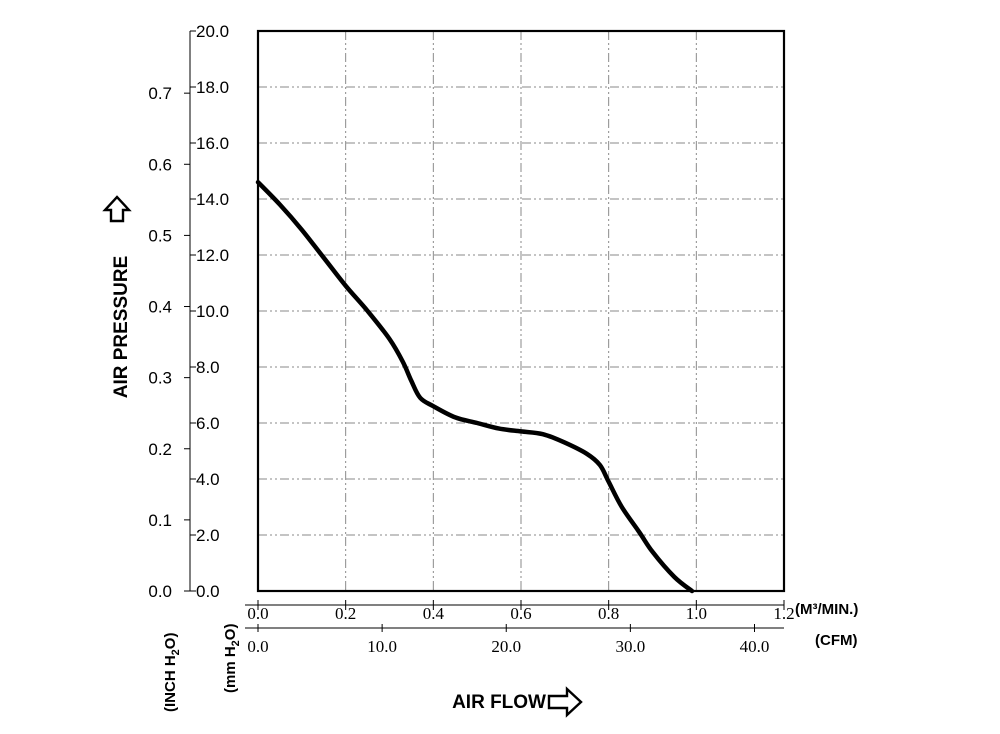 This screenshot has height=734, width=1000. Describe the element at coordinates (208, 423) in the screenshot. I see `y-tick-label-mm: 6.0` at that location.